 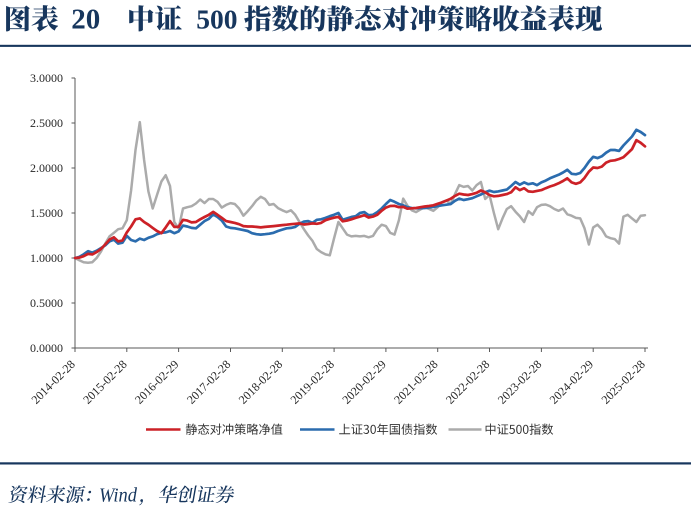 I want to click on svg-text: Wind, so click(x=118, y=496).